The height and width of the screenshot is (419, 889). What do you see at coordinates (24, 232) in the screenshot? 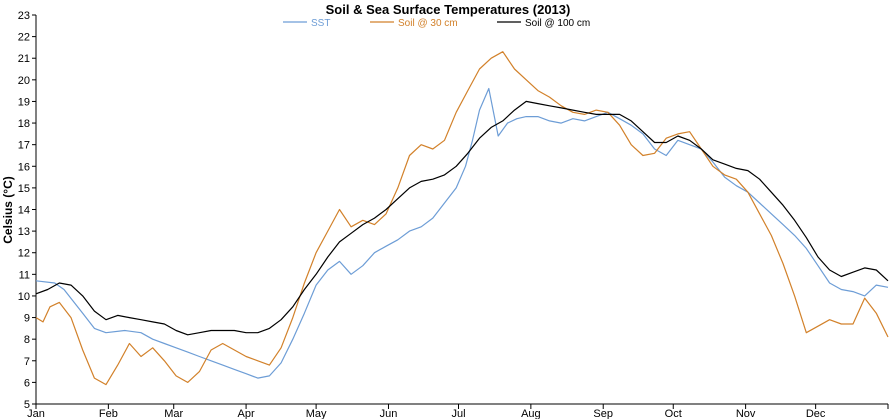
I see `y-tick-label: 13` at bounding box center [24, 232].